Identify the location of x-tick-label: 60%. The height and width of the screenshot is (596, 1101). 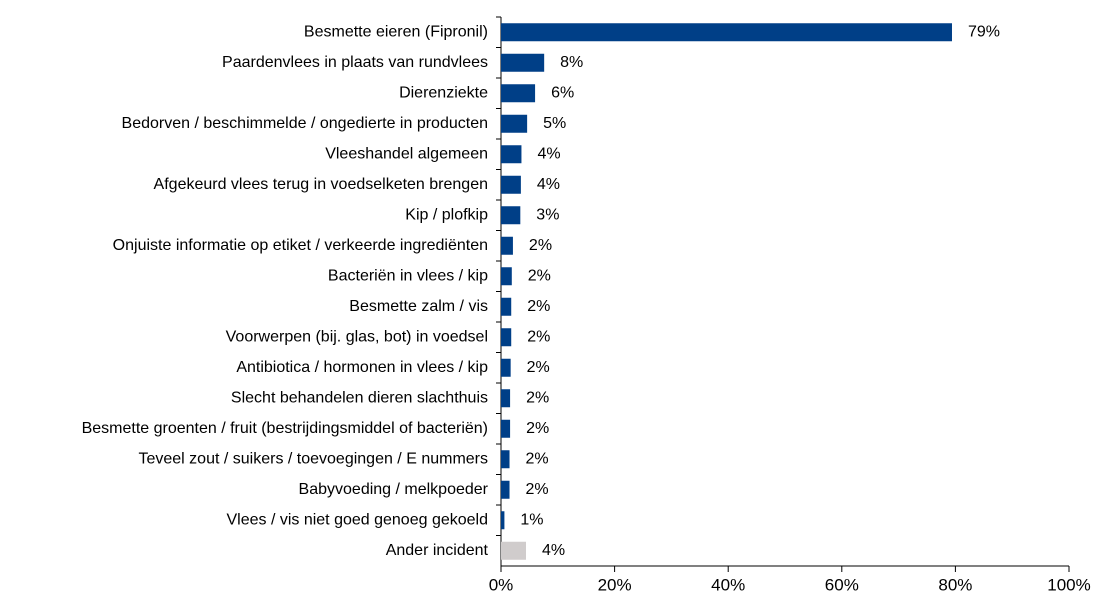
(842, 584).